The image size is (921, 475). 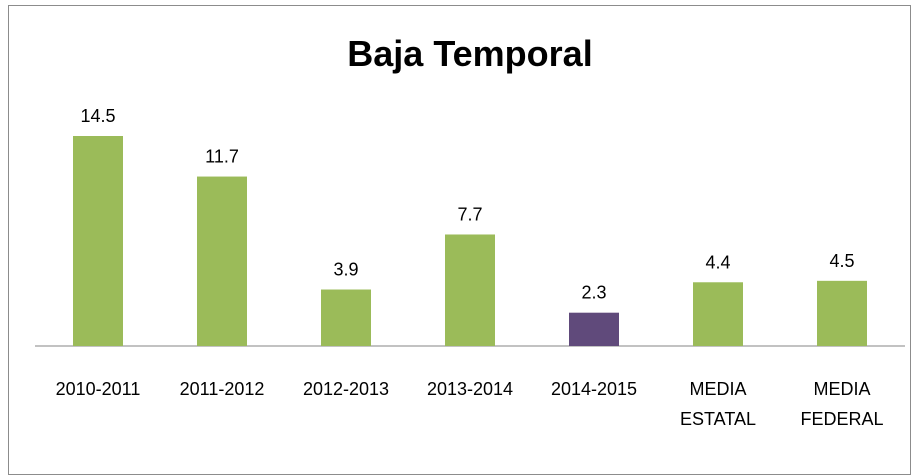 I want to click on data-label: 2.3, so click(x=593, y=293).